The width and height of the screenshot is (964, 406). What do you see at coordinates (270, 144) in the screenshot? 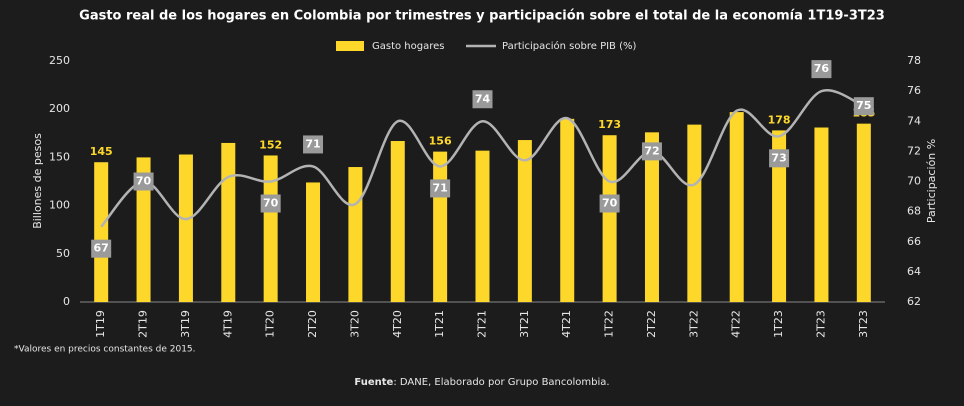
I see `bar-value-label: 152` at bounding box center [270, 144].